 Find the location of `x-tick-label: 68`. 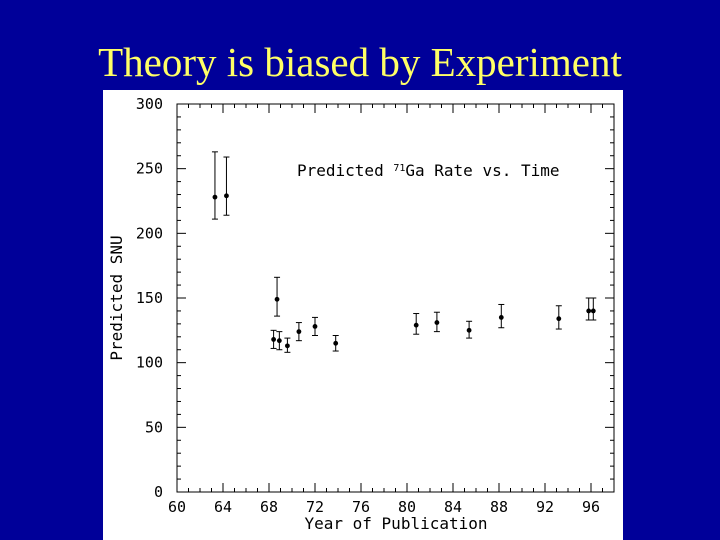

x-tick-label: 68 is located at coordinates (269, 507).